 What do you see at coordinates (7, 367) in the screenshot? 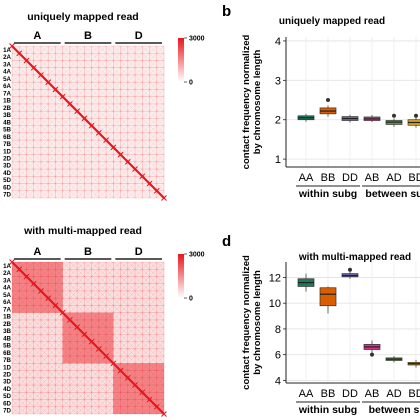
I see `row-label: 1D` at bounding box center [7, 367].